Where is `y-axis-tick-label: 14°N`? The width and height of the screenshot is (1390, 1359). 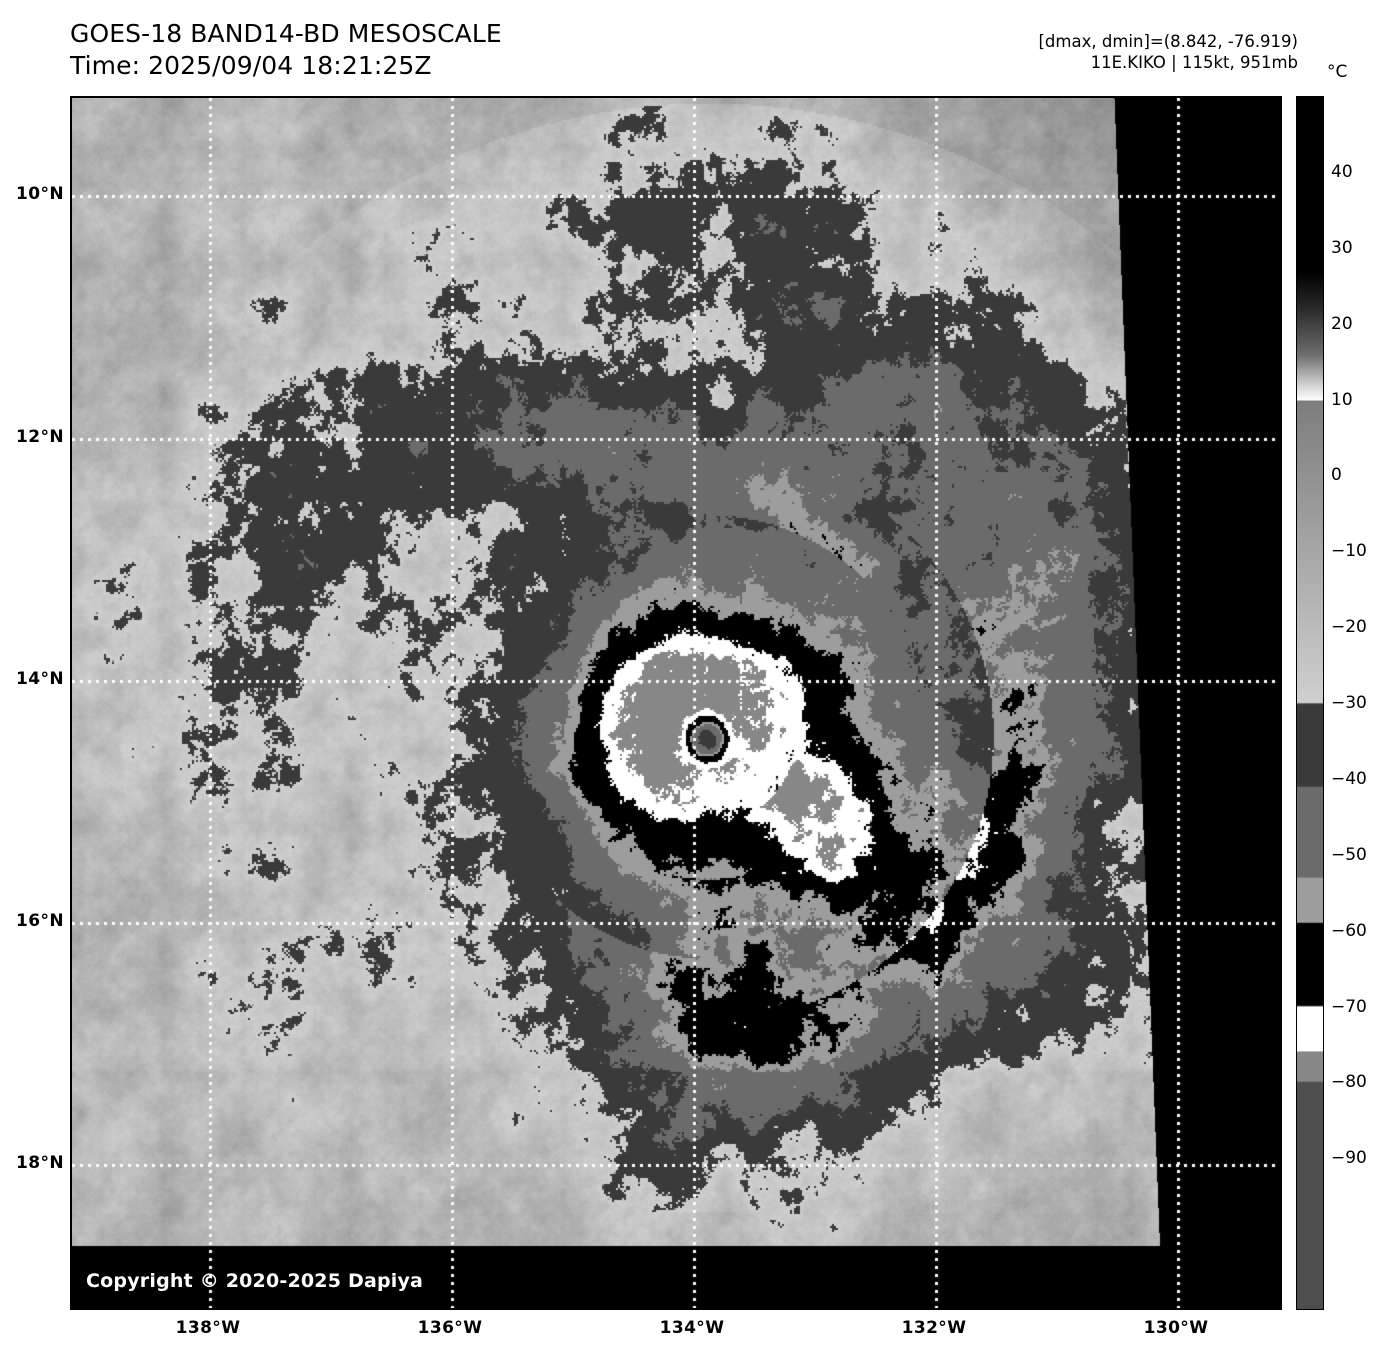
y-axis-tick-label: 14°N is located at coordinates (40, 679).